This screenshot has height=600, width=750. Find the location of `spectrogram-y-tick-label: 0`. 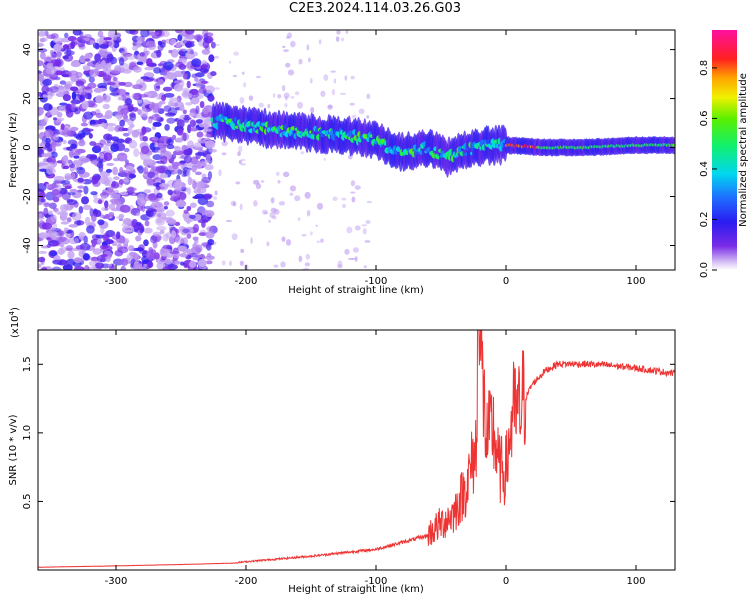

spectrogram-y-tick-label: 0 is located at coordinates (27, 147).